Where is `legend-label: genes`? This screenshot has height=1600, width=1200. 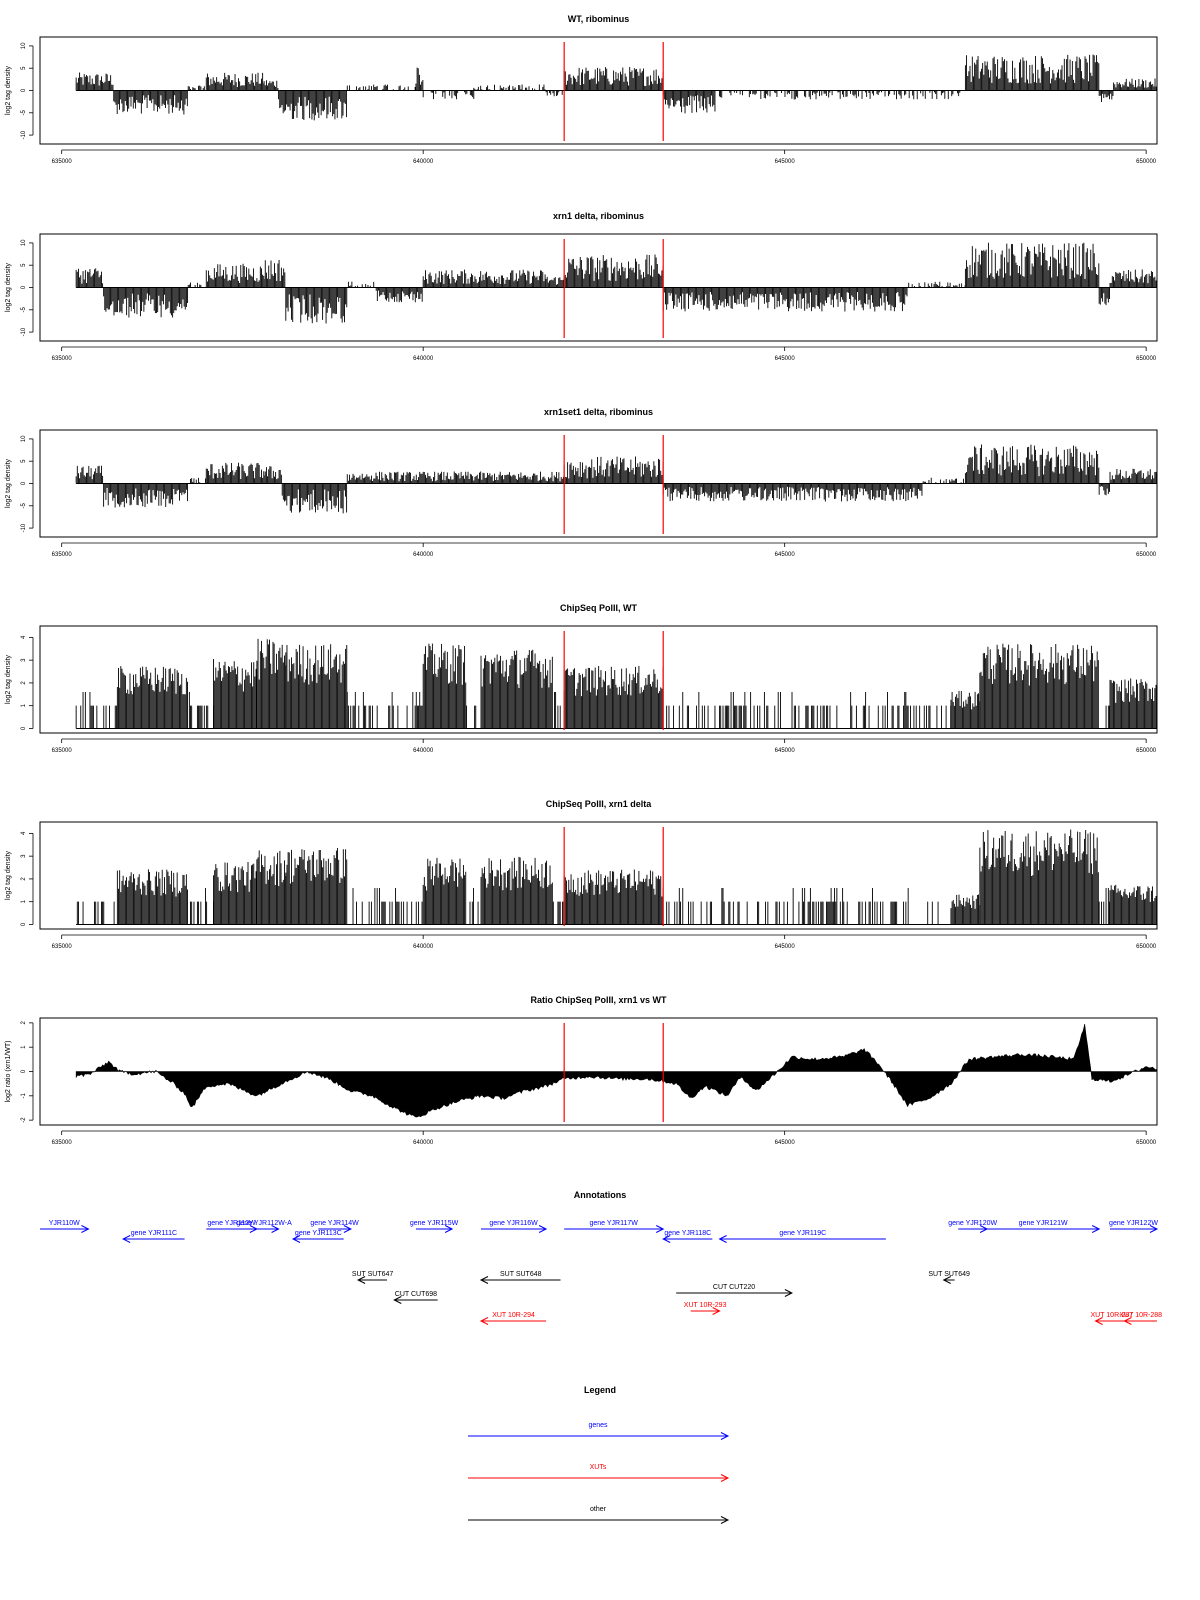
legend-label: genes is located at coordinates (598, 1425).